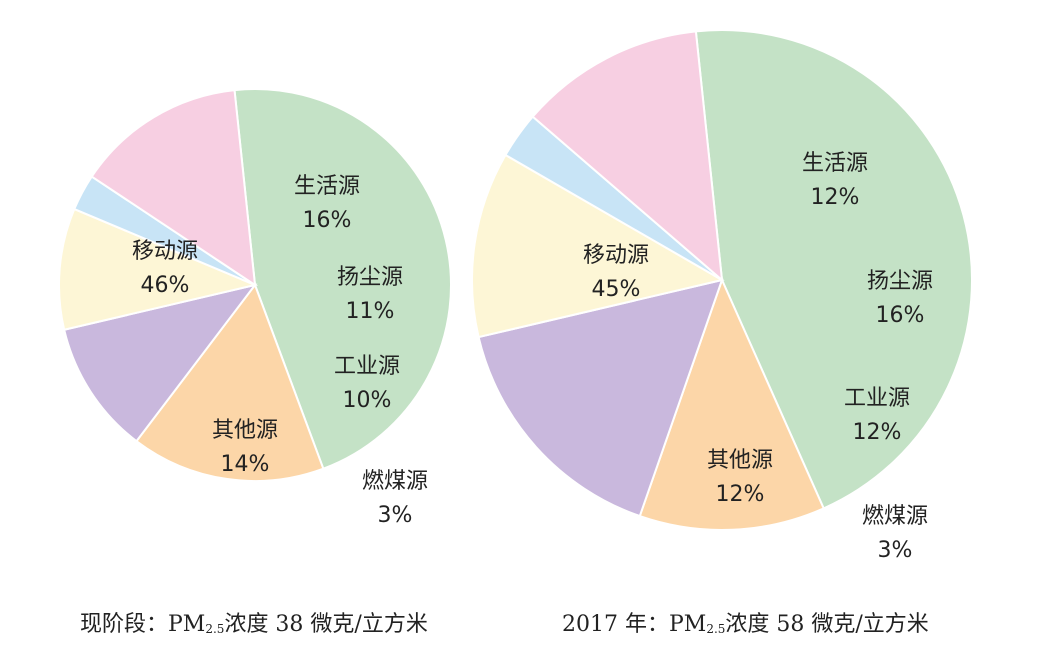 The width and height of the screenshot is (1055, 661). What do you see at coordinates (327, 220) in the screenshot?
I see `left-slice-value-household: 16%` at bounding box center [327, 220].